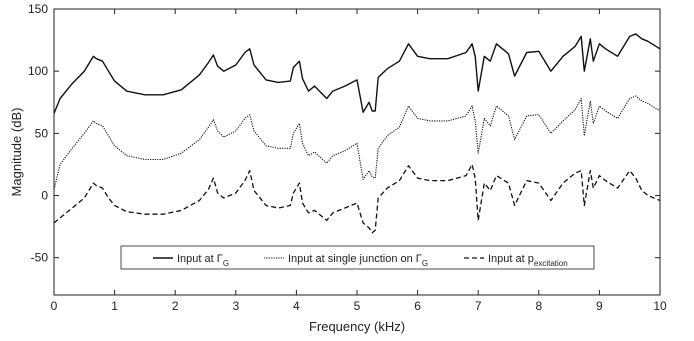 This screenshot has height=341, width=694. I want to click on y-tick-label: 100, so click(38, 71).